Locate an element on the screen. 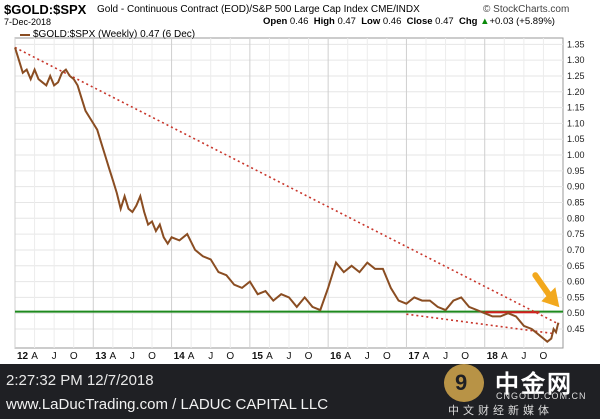 The height and width of the screenshot is (419, 600). legend-swatch is located at coordinates (25, 34).